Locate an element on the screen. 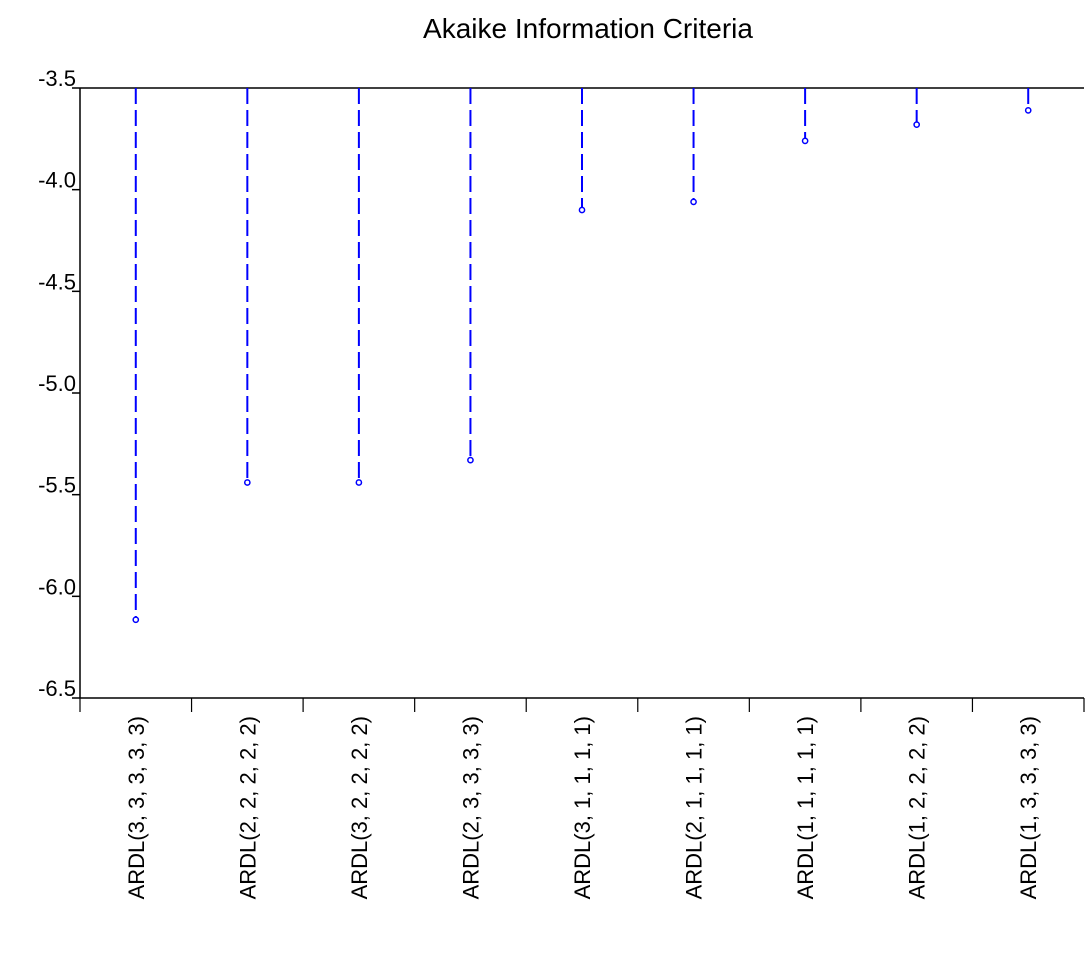  x-tick-label: ARDL(3, 3, 3, 3, 3) is located at coordinates (136, 807).